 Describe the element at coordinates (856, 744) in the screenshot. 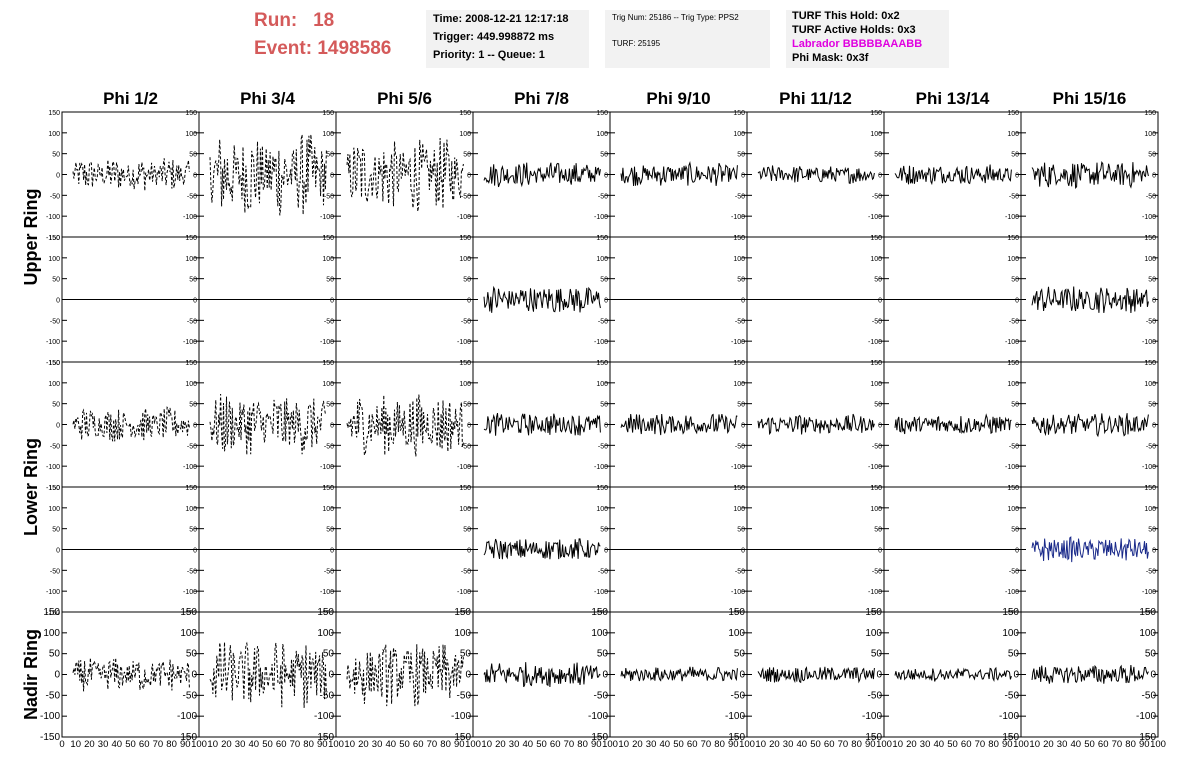

I see `x-tick-label: 80` at that location.